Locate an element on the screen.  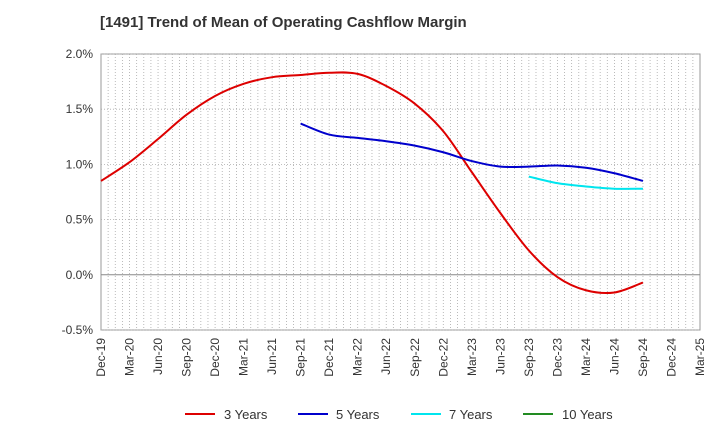
x-tick-label: Dec-19 is located at coordinates (101, 357).